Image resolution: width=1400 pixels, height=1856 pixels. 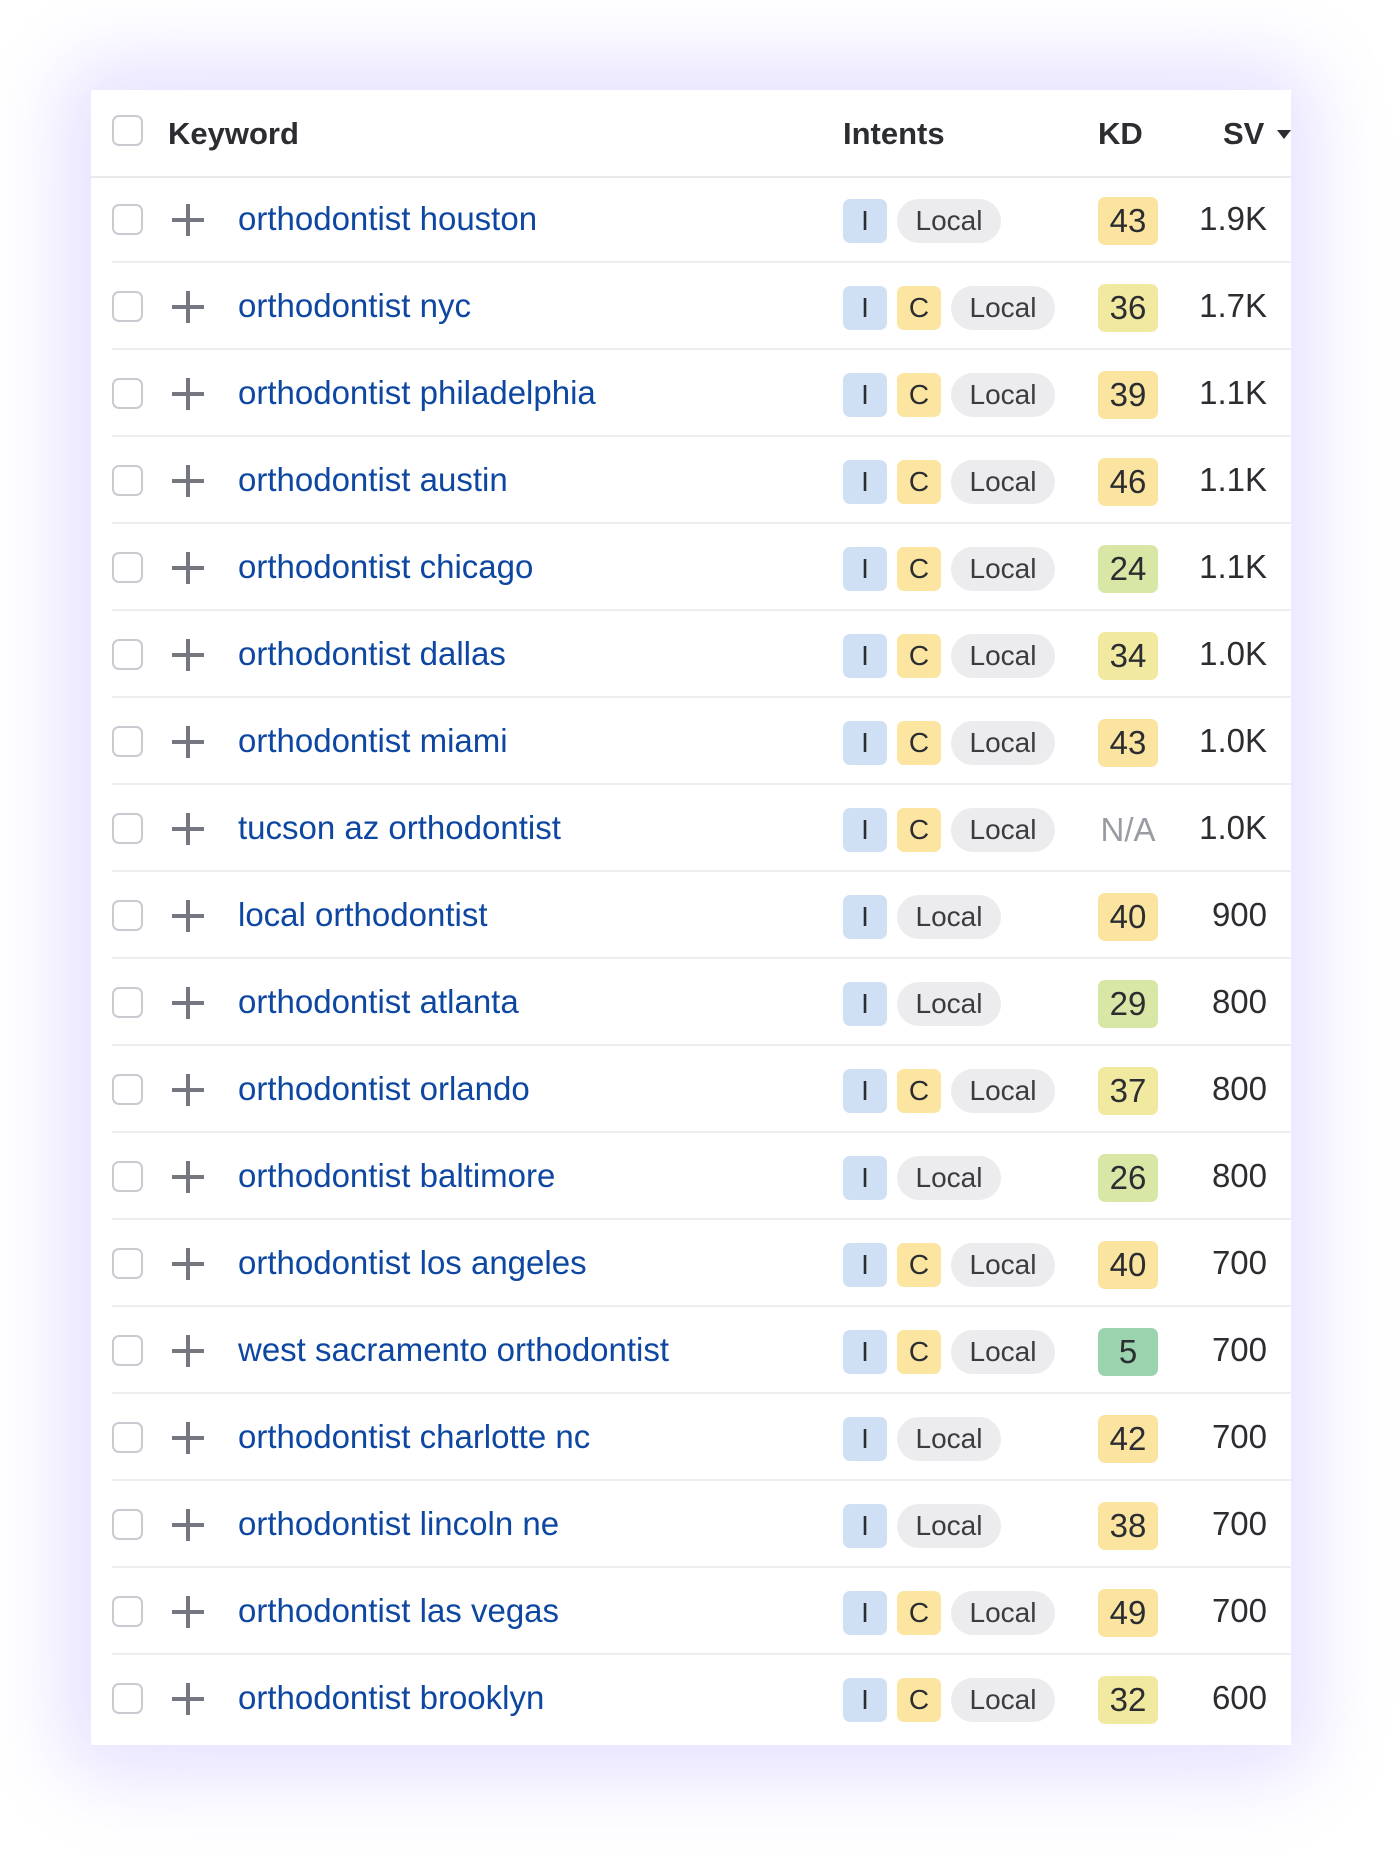 What do you see at coordinates (1233, 566) in the screenshot?
I see `search-volume: 1.1K` at bounding box center [1233, 566].